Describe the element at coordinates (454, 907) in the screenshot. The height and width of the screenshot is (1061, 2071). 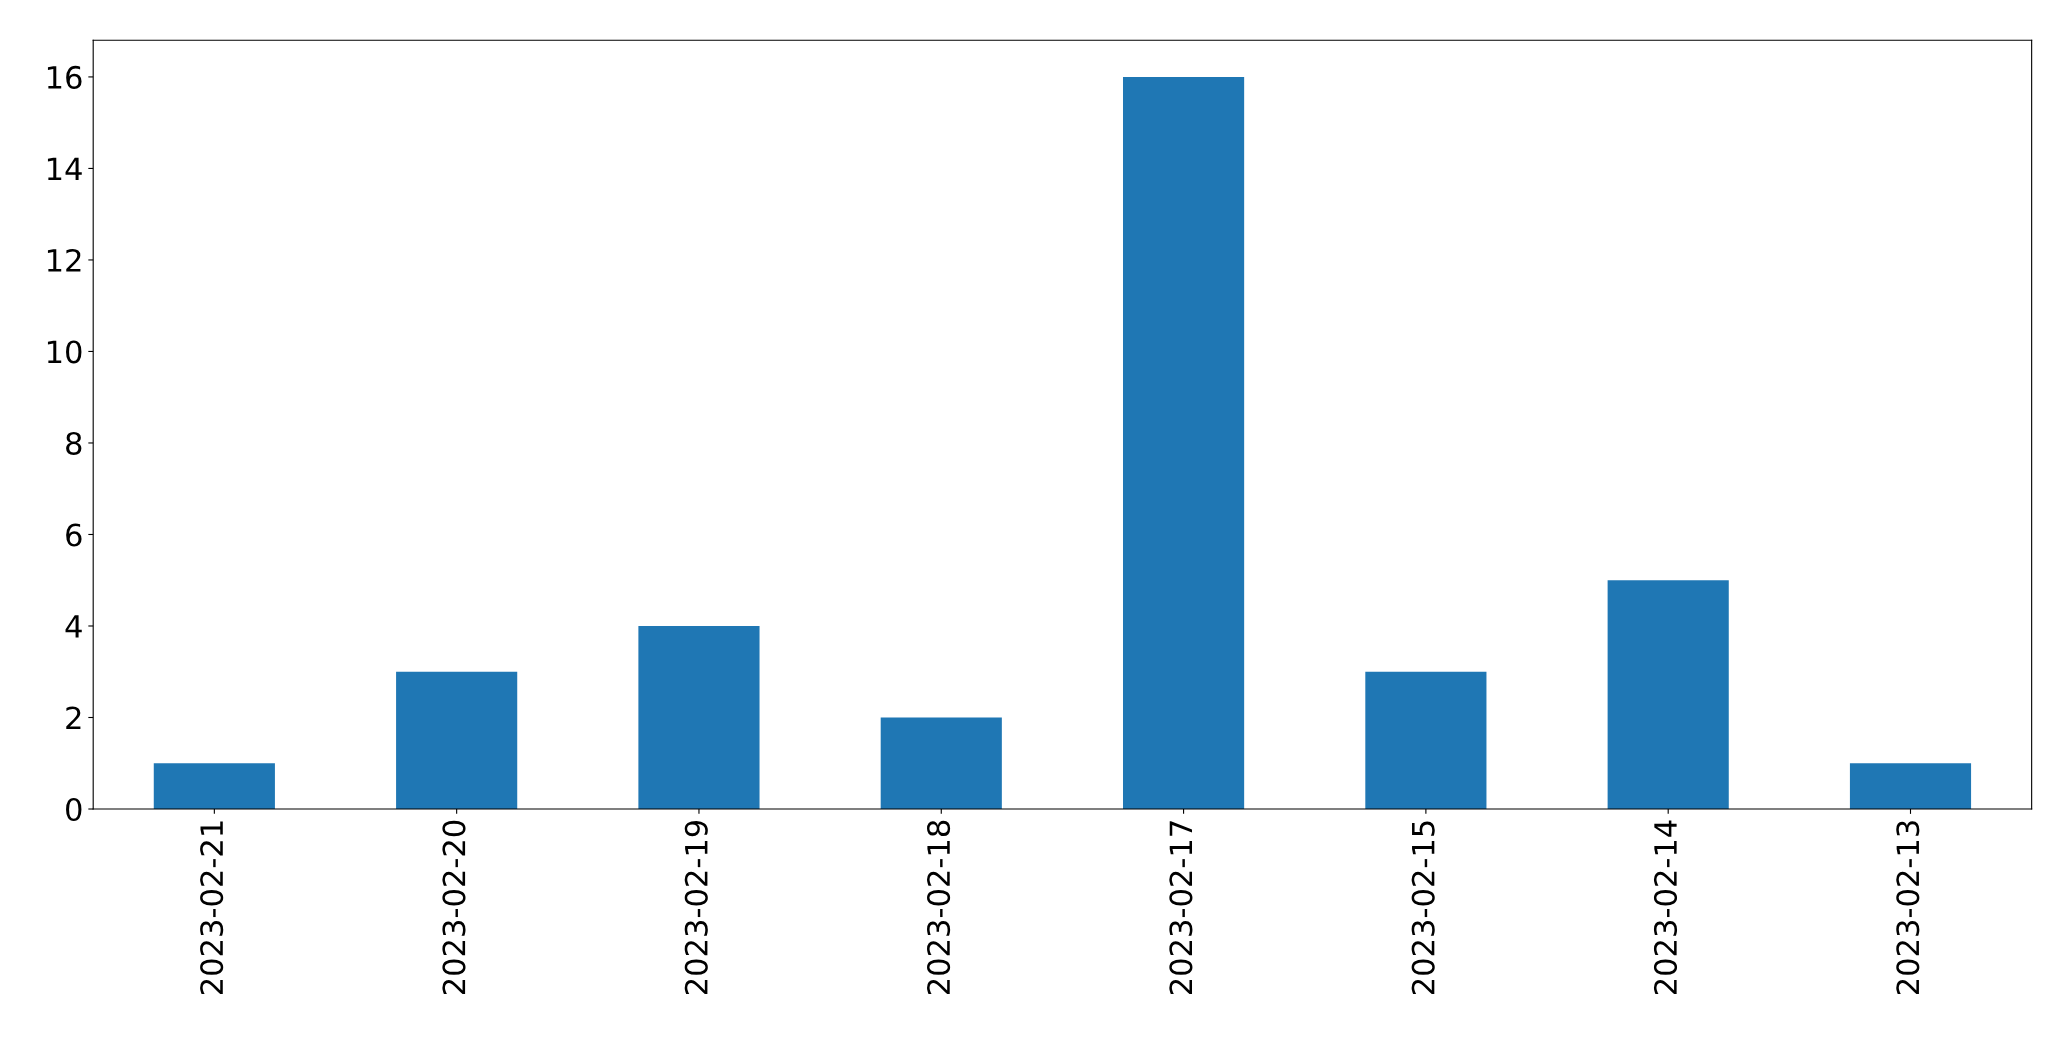
I see `x-tick-label: 2023-02-20` at that location.